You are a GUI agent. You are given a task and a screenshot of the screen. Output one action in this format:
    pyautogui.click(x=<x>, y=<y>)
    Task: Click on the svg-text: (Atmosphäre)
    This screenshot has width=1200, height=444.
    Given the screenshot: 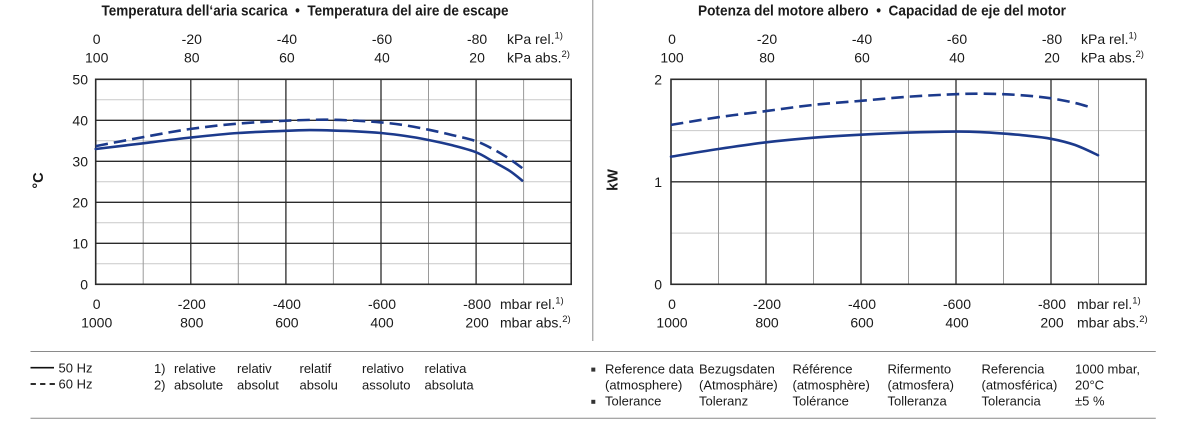 What is the action you would take?
    pyautogui.click(x=738, y=385)
    